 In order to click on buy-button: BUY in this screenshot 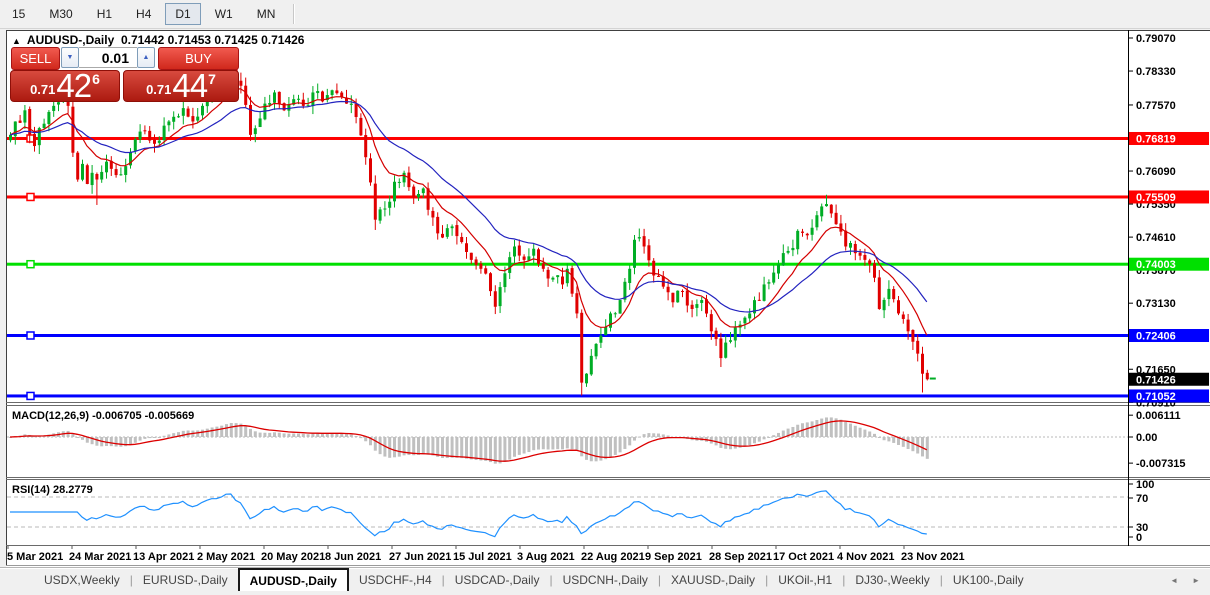, I will do `click(198, 58)`.